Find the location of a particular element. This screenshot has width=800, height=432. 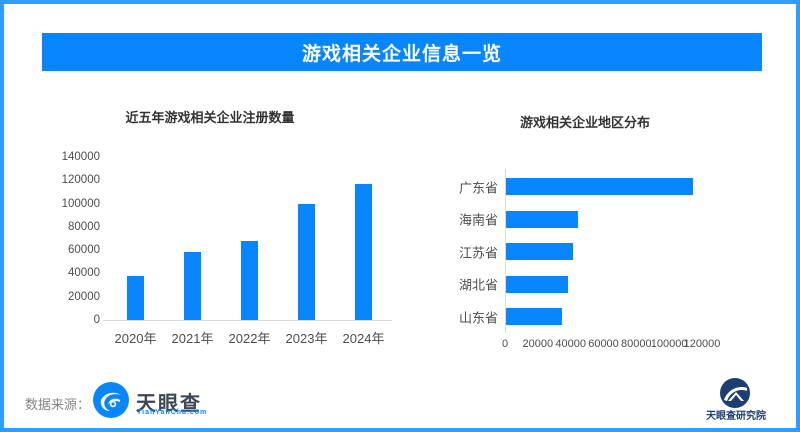

registrations-x-axis-line is located at coordinates (247, 320).